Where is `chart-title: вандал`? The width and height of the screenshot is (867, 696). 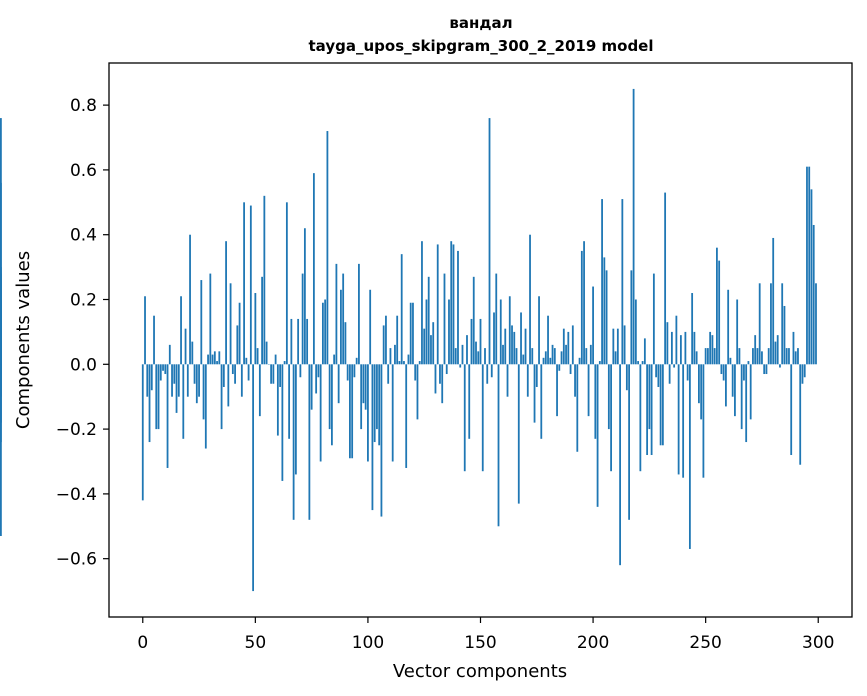
chart-title: вандал is located at coordinates (480, 23).